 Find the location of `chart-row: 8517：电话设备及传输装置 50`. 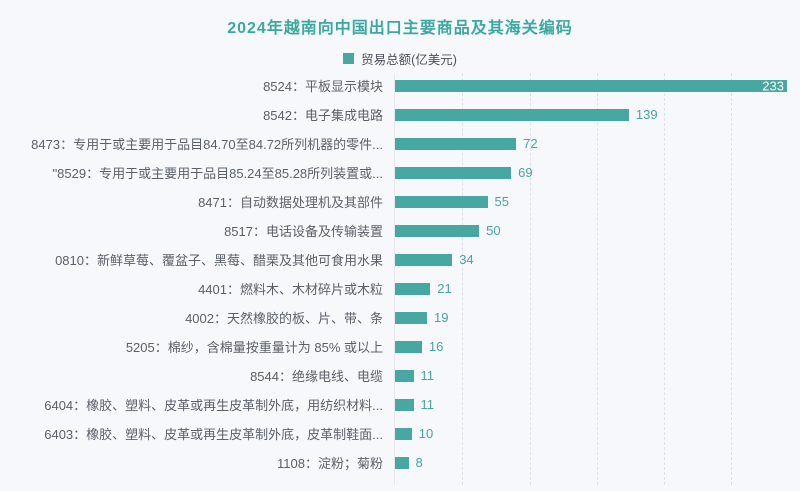

chart-row: 8517：电话设备及传输装置 50 is located at coordinates (400, 230).